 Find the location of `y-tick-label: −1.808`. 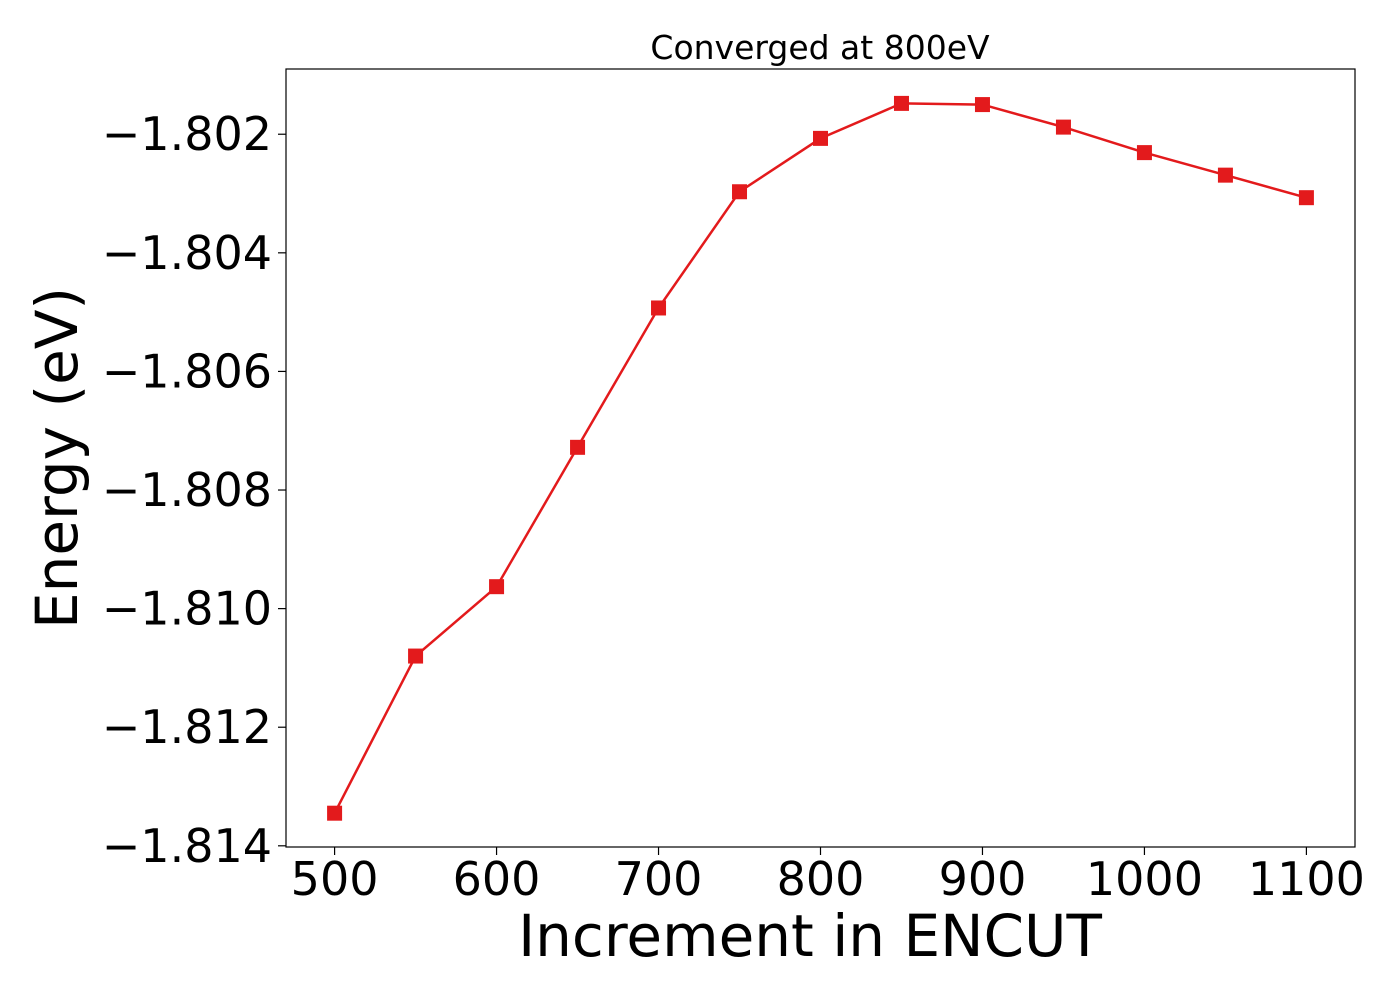

y-tick-label: −1.808 is located at coordinates (187, 490).